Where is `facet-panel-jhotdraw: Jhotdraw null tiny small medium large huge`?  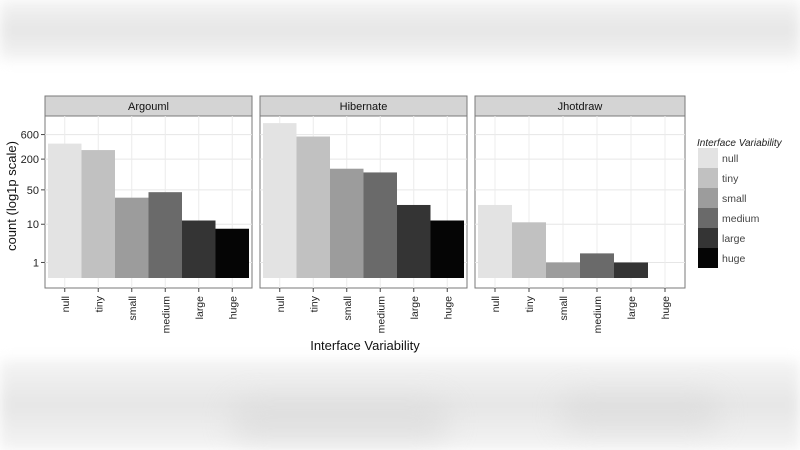
facet-panel-jhotdraw: Jhotdraw null tiny small medium large huge is located at coordinates (580, 214).